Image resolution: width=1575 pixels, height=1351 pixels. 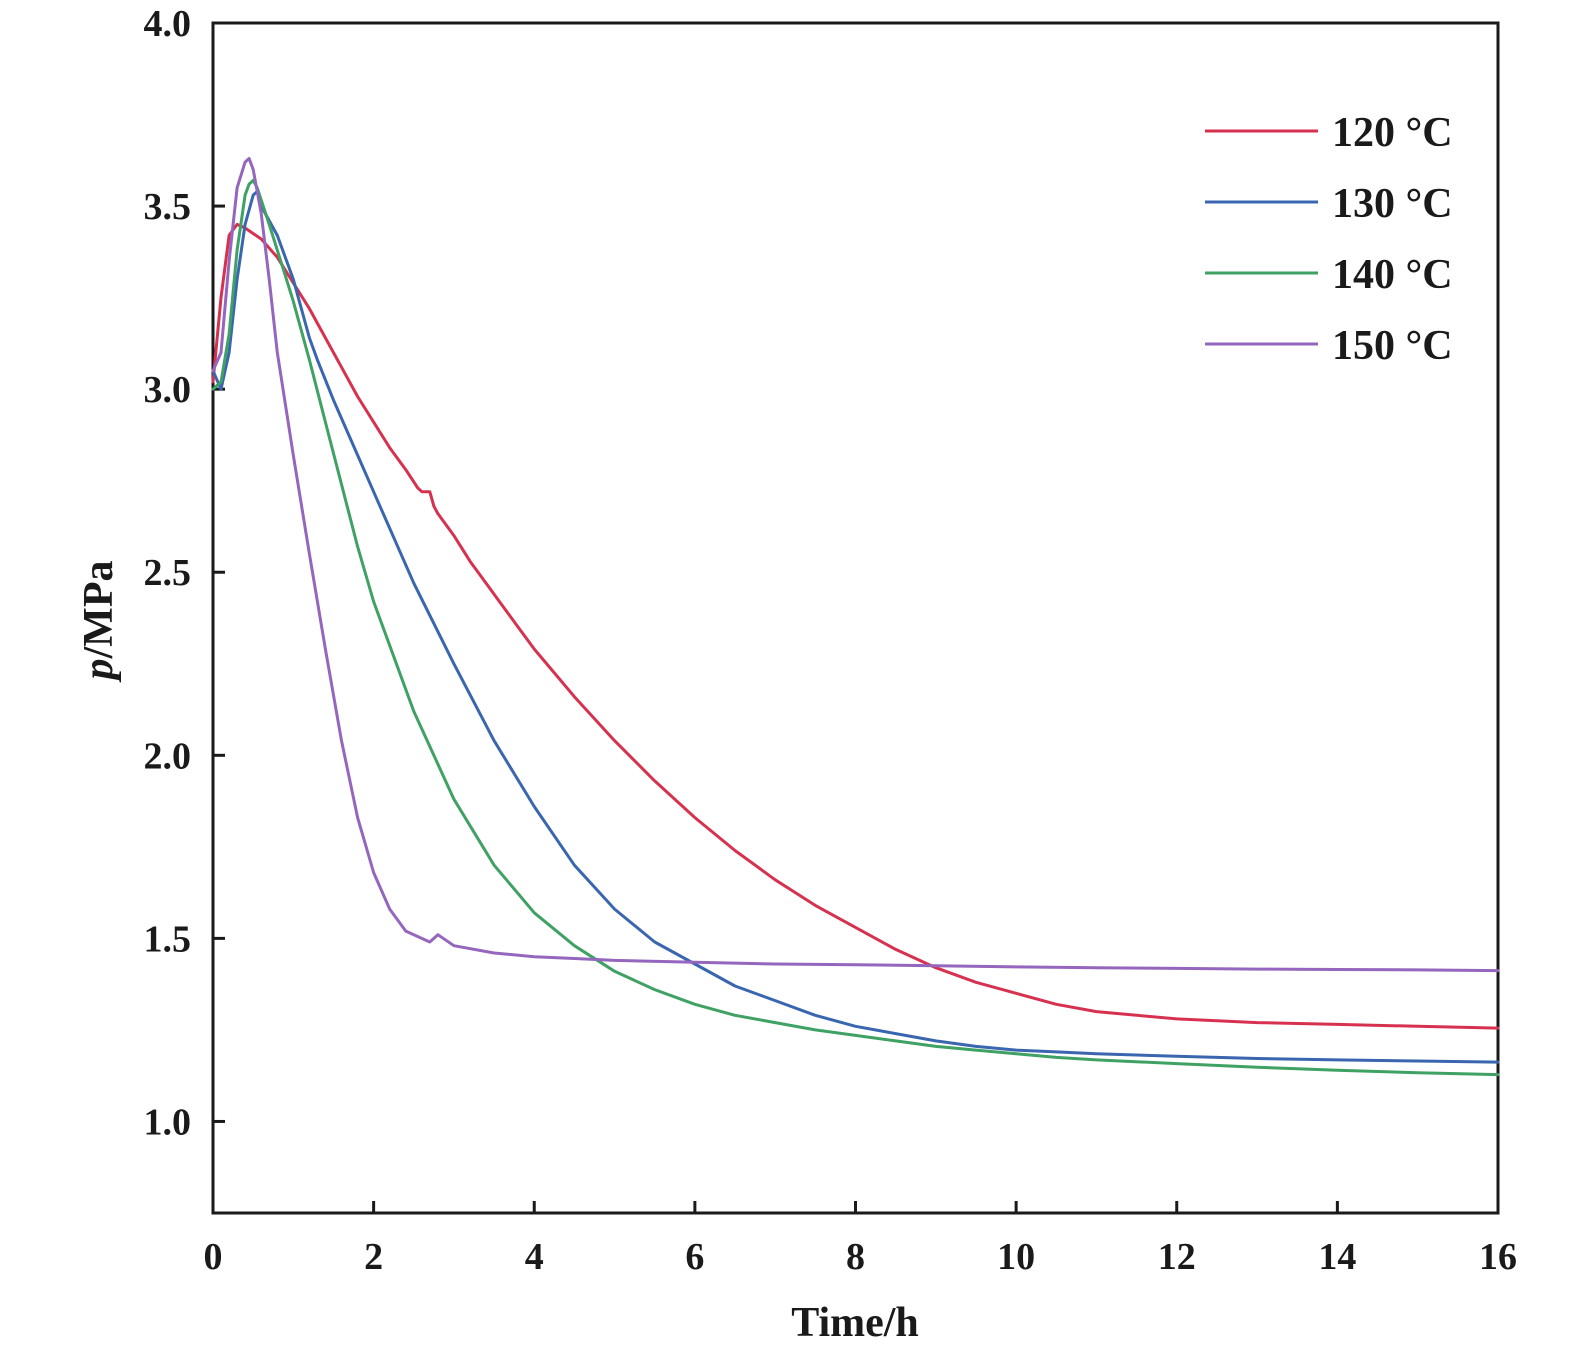 What do you see at coordinates (168, 756) in the screenshot?
I see `y-tick-label: 2.0` at bounding box center [168, 756].